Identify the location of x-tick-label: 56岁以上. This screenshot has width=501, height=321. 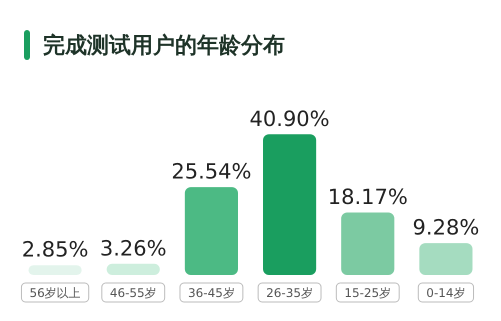
(55, 293).